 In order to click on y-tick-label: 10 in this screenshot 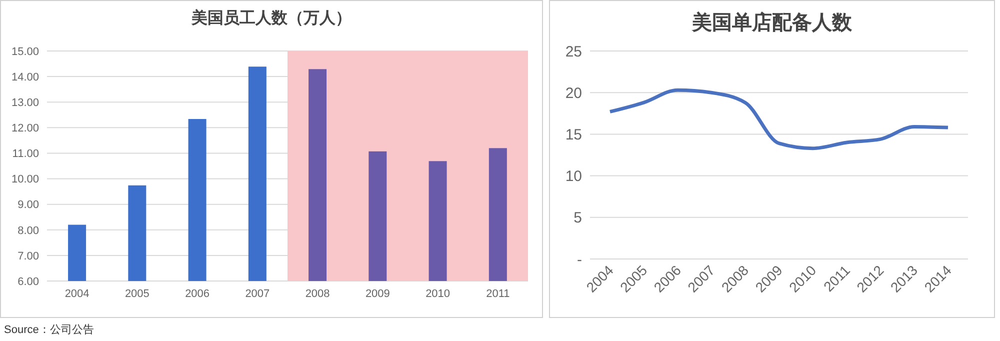, I will do `click(573, 177)`.